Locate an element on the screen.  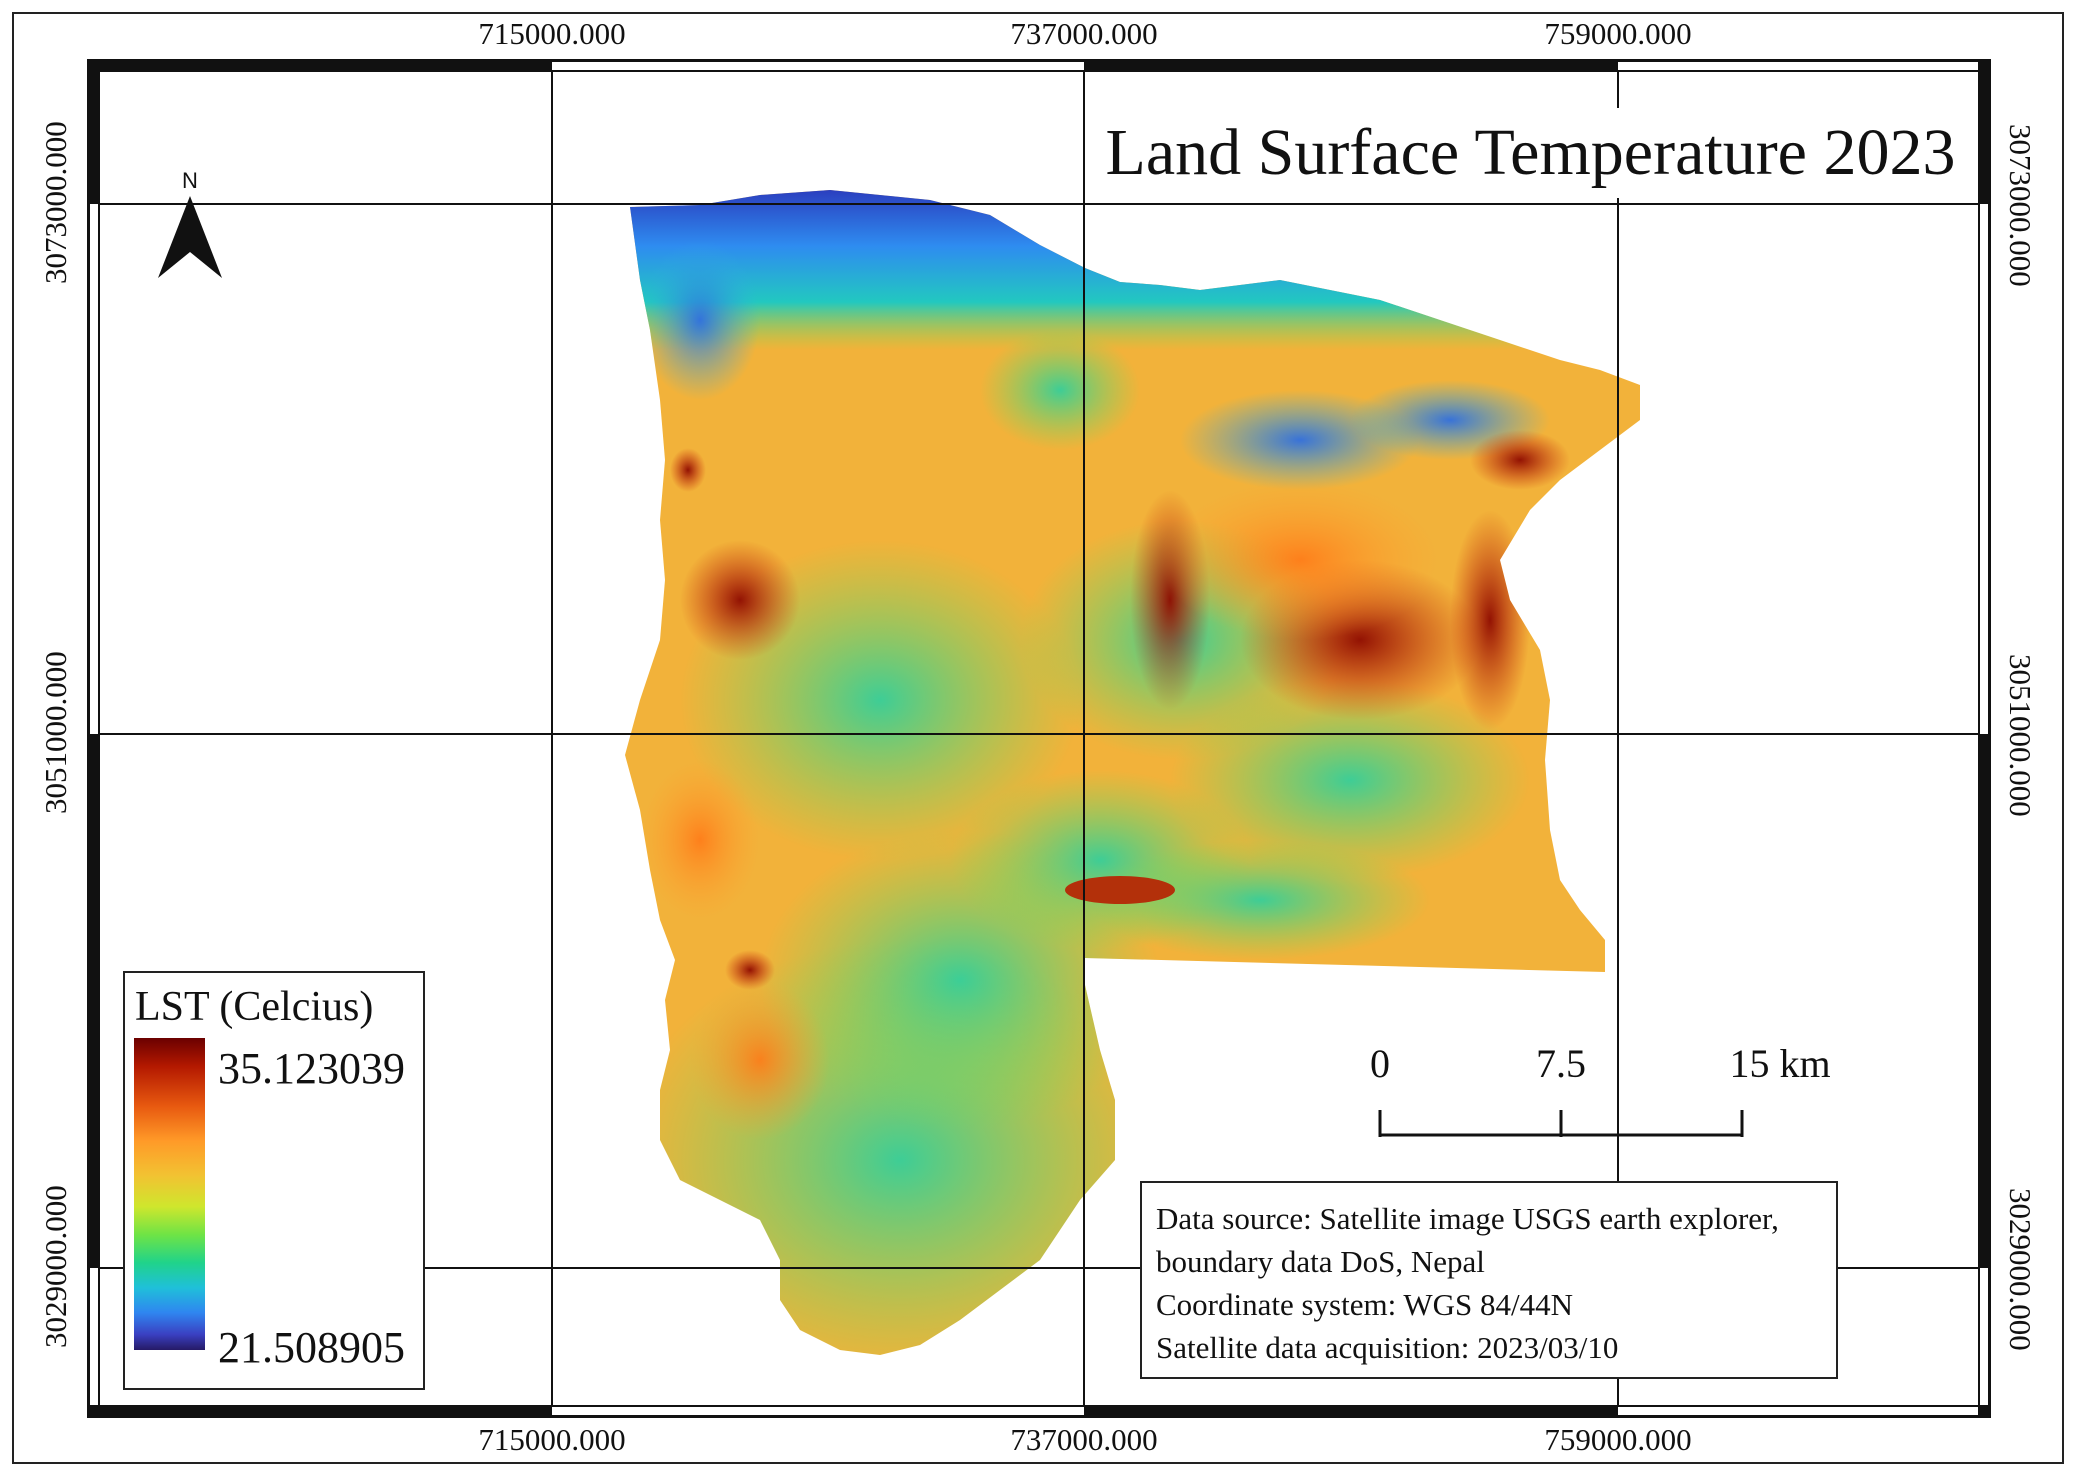
legend-max-value: 35.123039 is located at coordinates (311, 1068).